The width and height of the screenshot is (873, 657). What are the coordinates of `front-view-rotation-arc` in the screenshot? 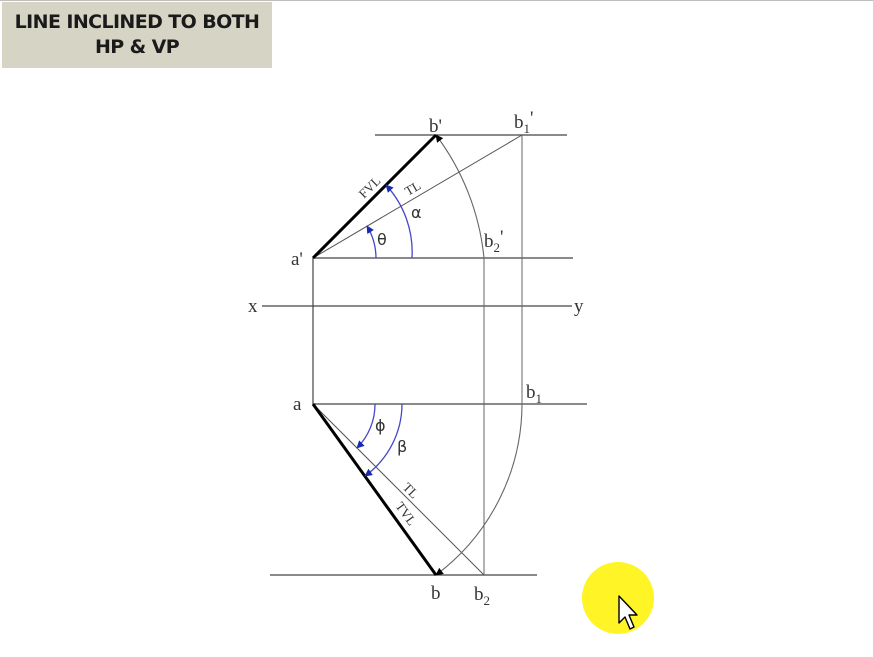 It's located at (460, 196).